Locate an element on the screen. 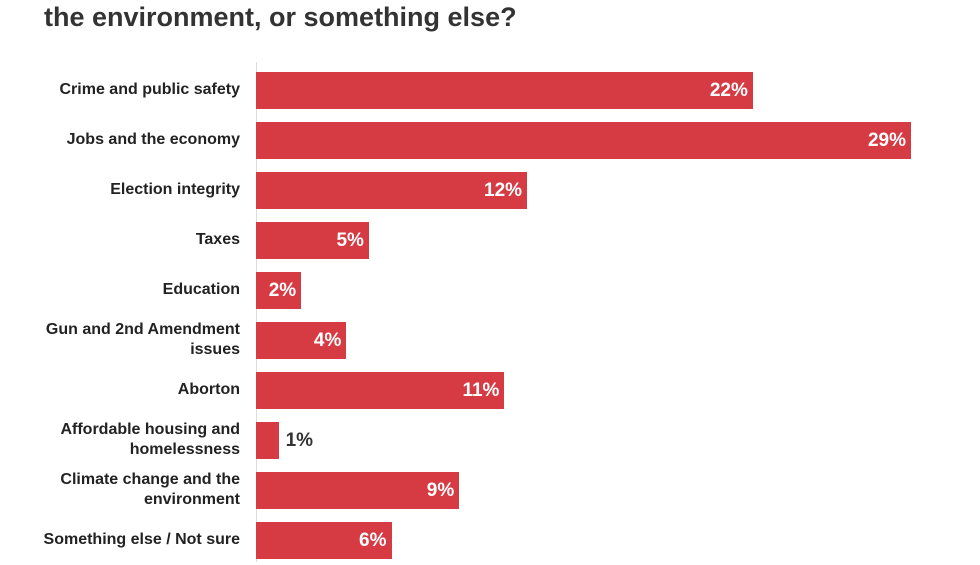  category-label: Something else / Not sure is located at coordinates (141, 539).